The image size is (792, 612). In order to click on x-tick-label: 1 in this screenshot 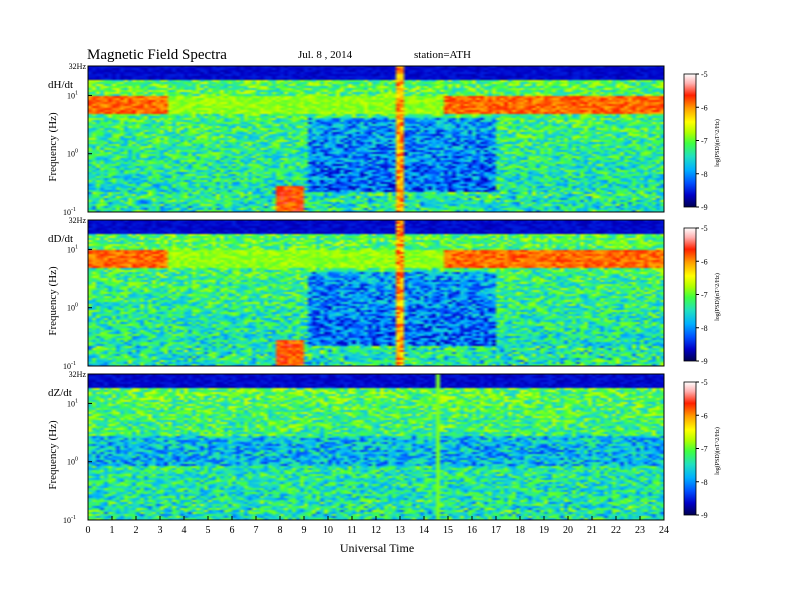, I will do `click(112, 530)`.